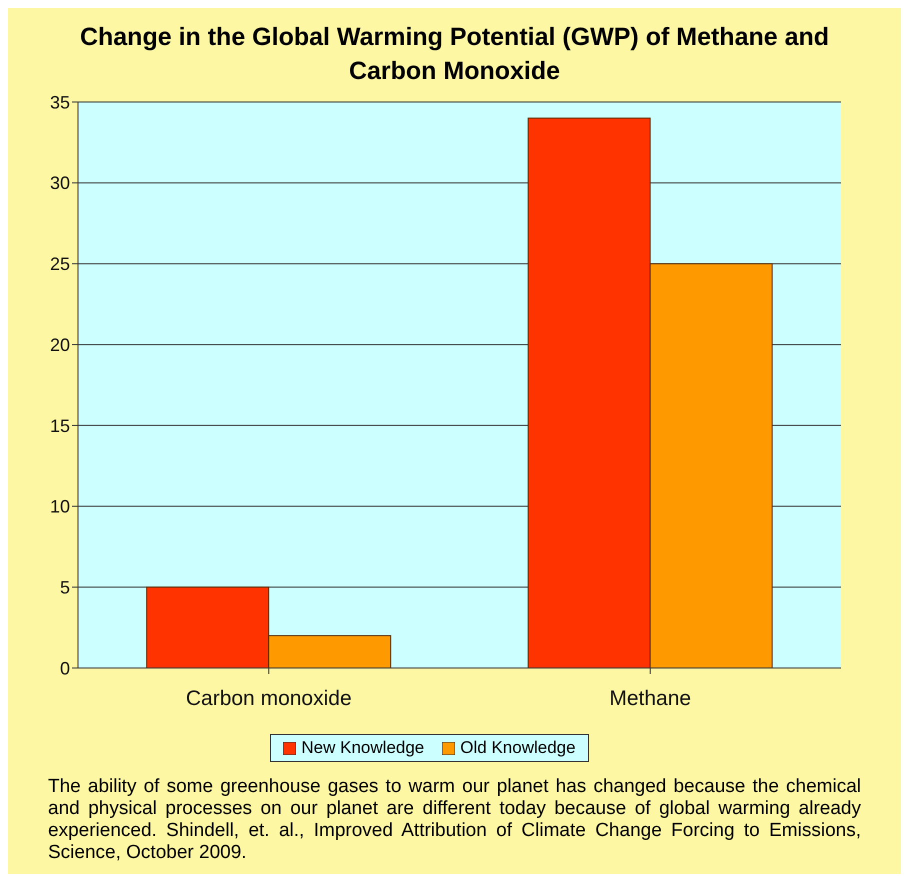  Describe the element at coordinates (65, 588) in the screenshot. I see `y-tick-label: 5` at that location.